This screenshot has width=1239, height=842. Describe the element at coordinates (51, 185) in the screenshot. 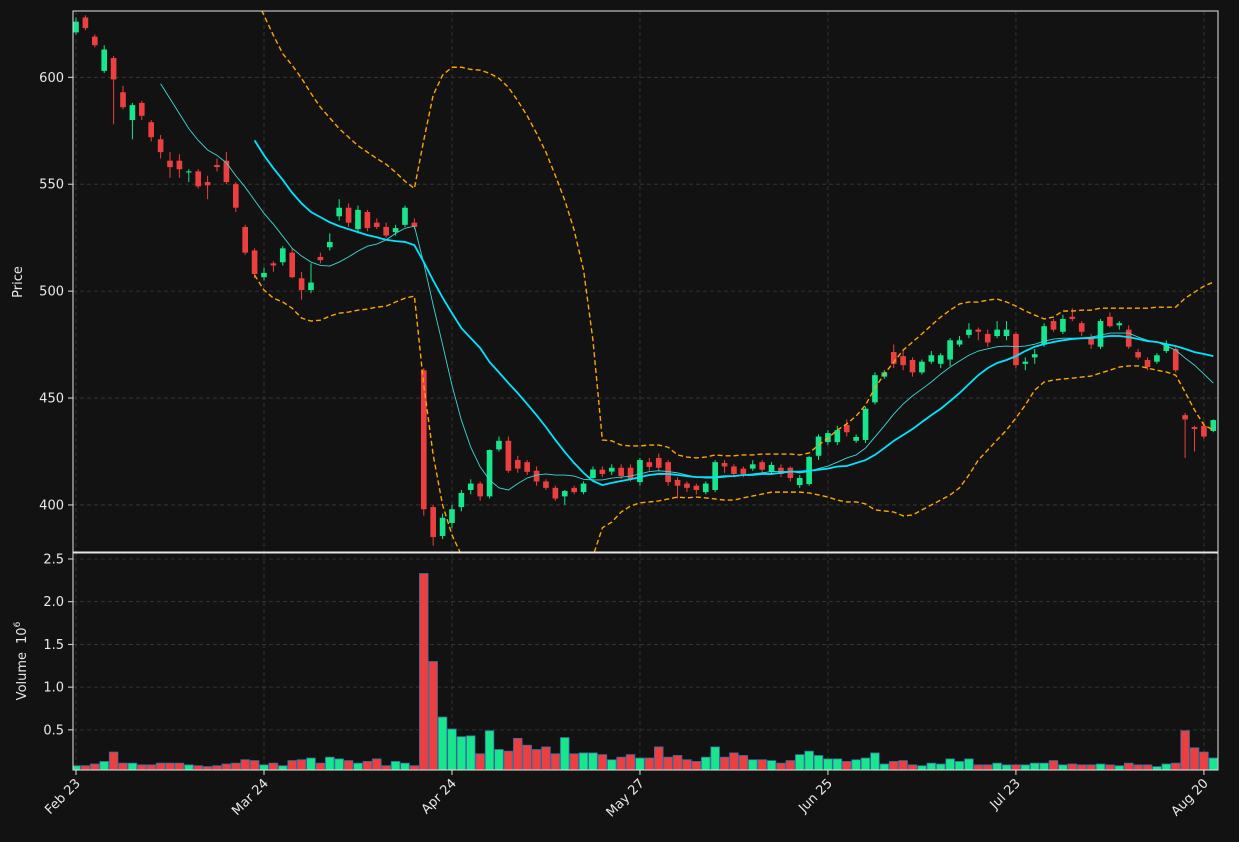

I see `y-tick-label: 550` at that location.